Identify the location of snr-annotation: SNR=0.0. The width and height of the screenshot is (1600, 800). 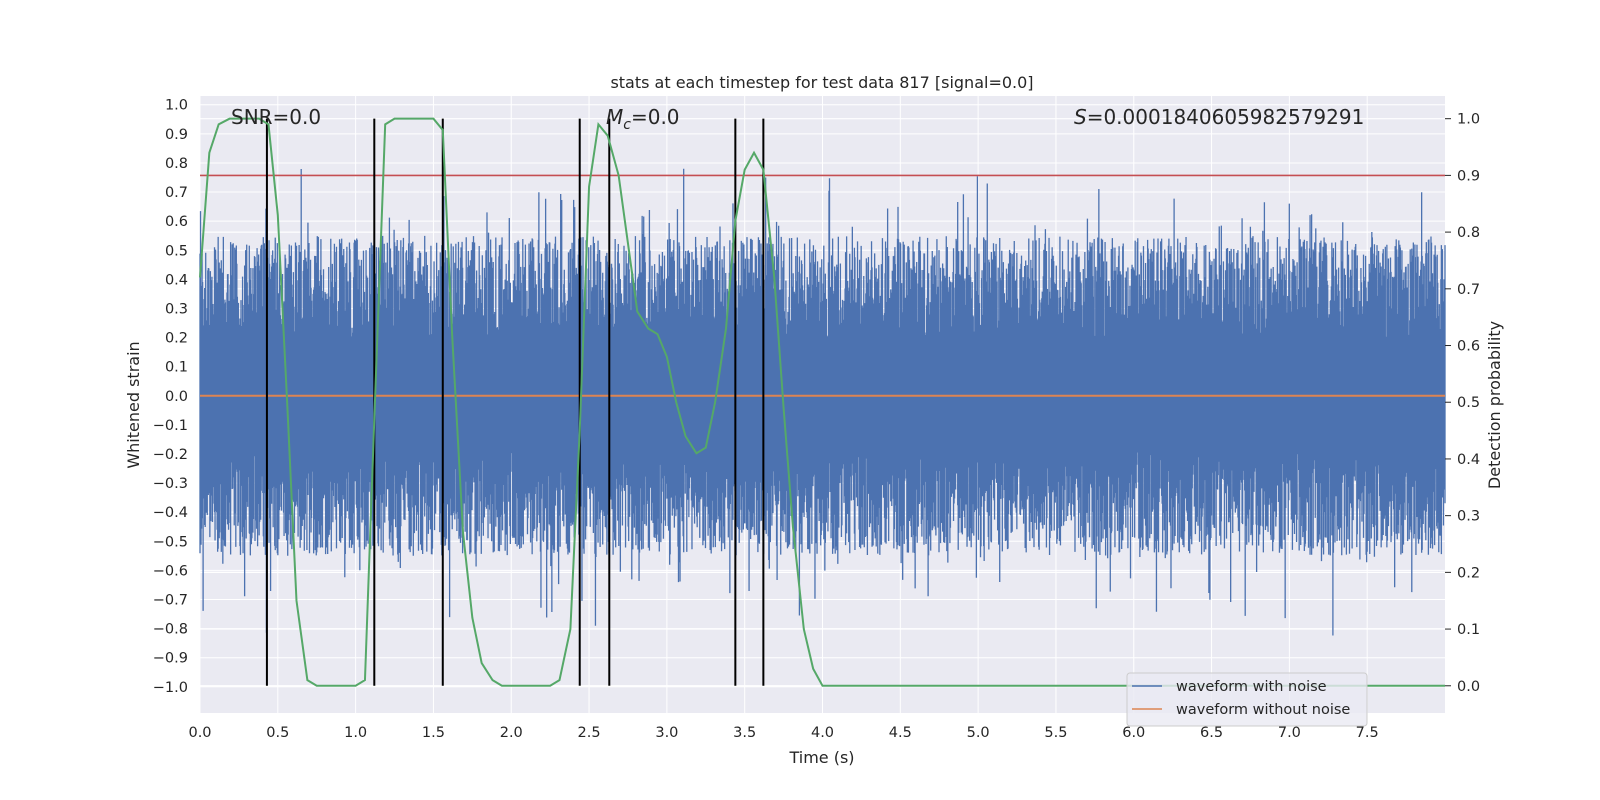
(276, 117).